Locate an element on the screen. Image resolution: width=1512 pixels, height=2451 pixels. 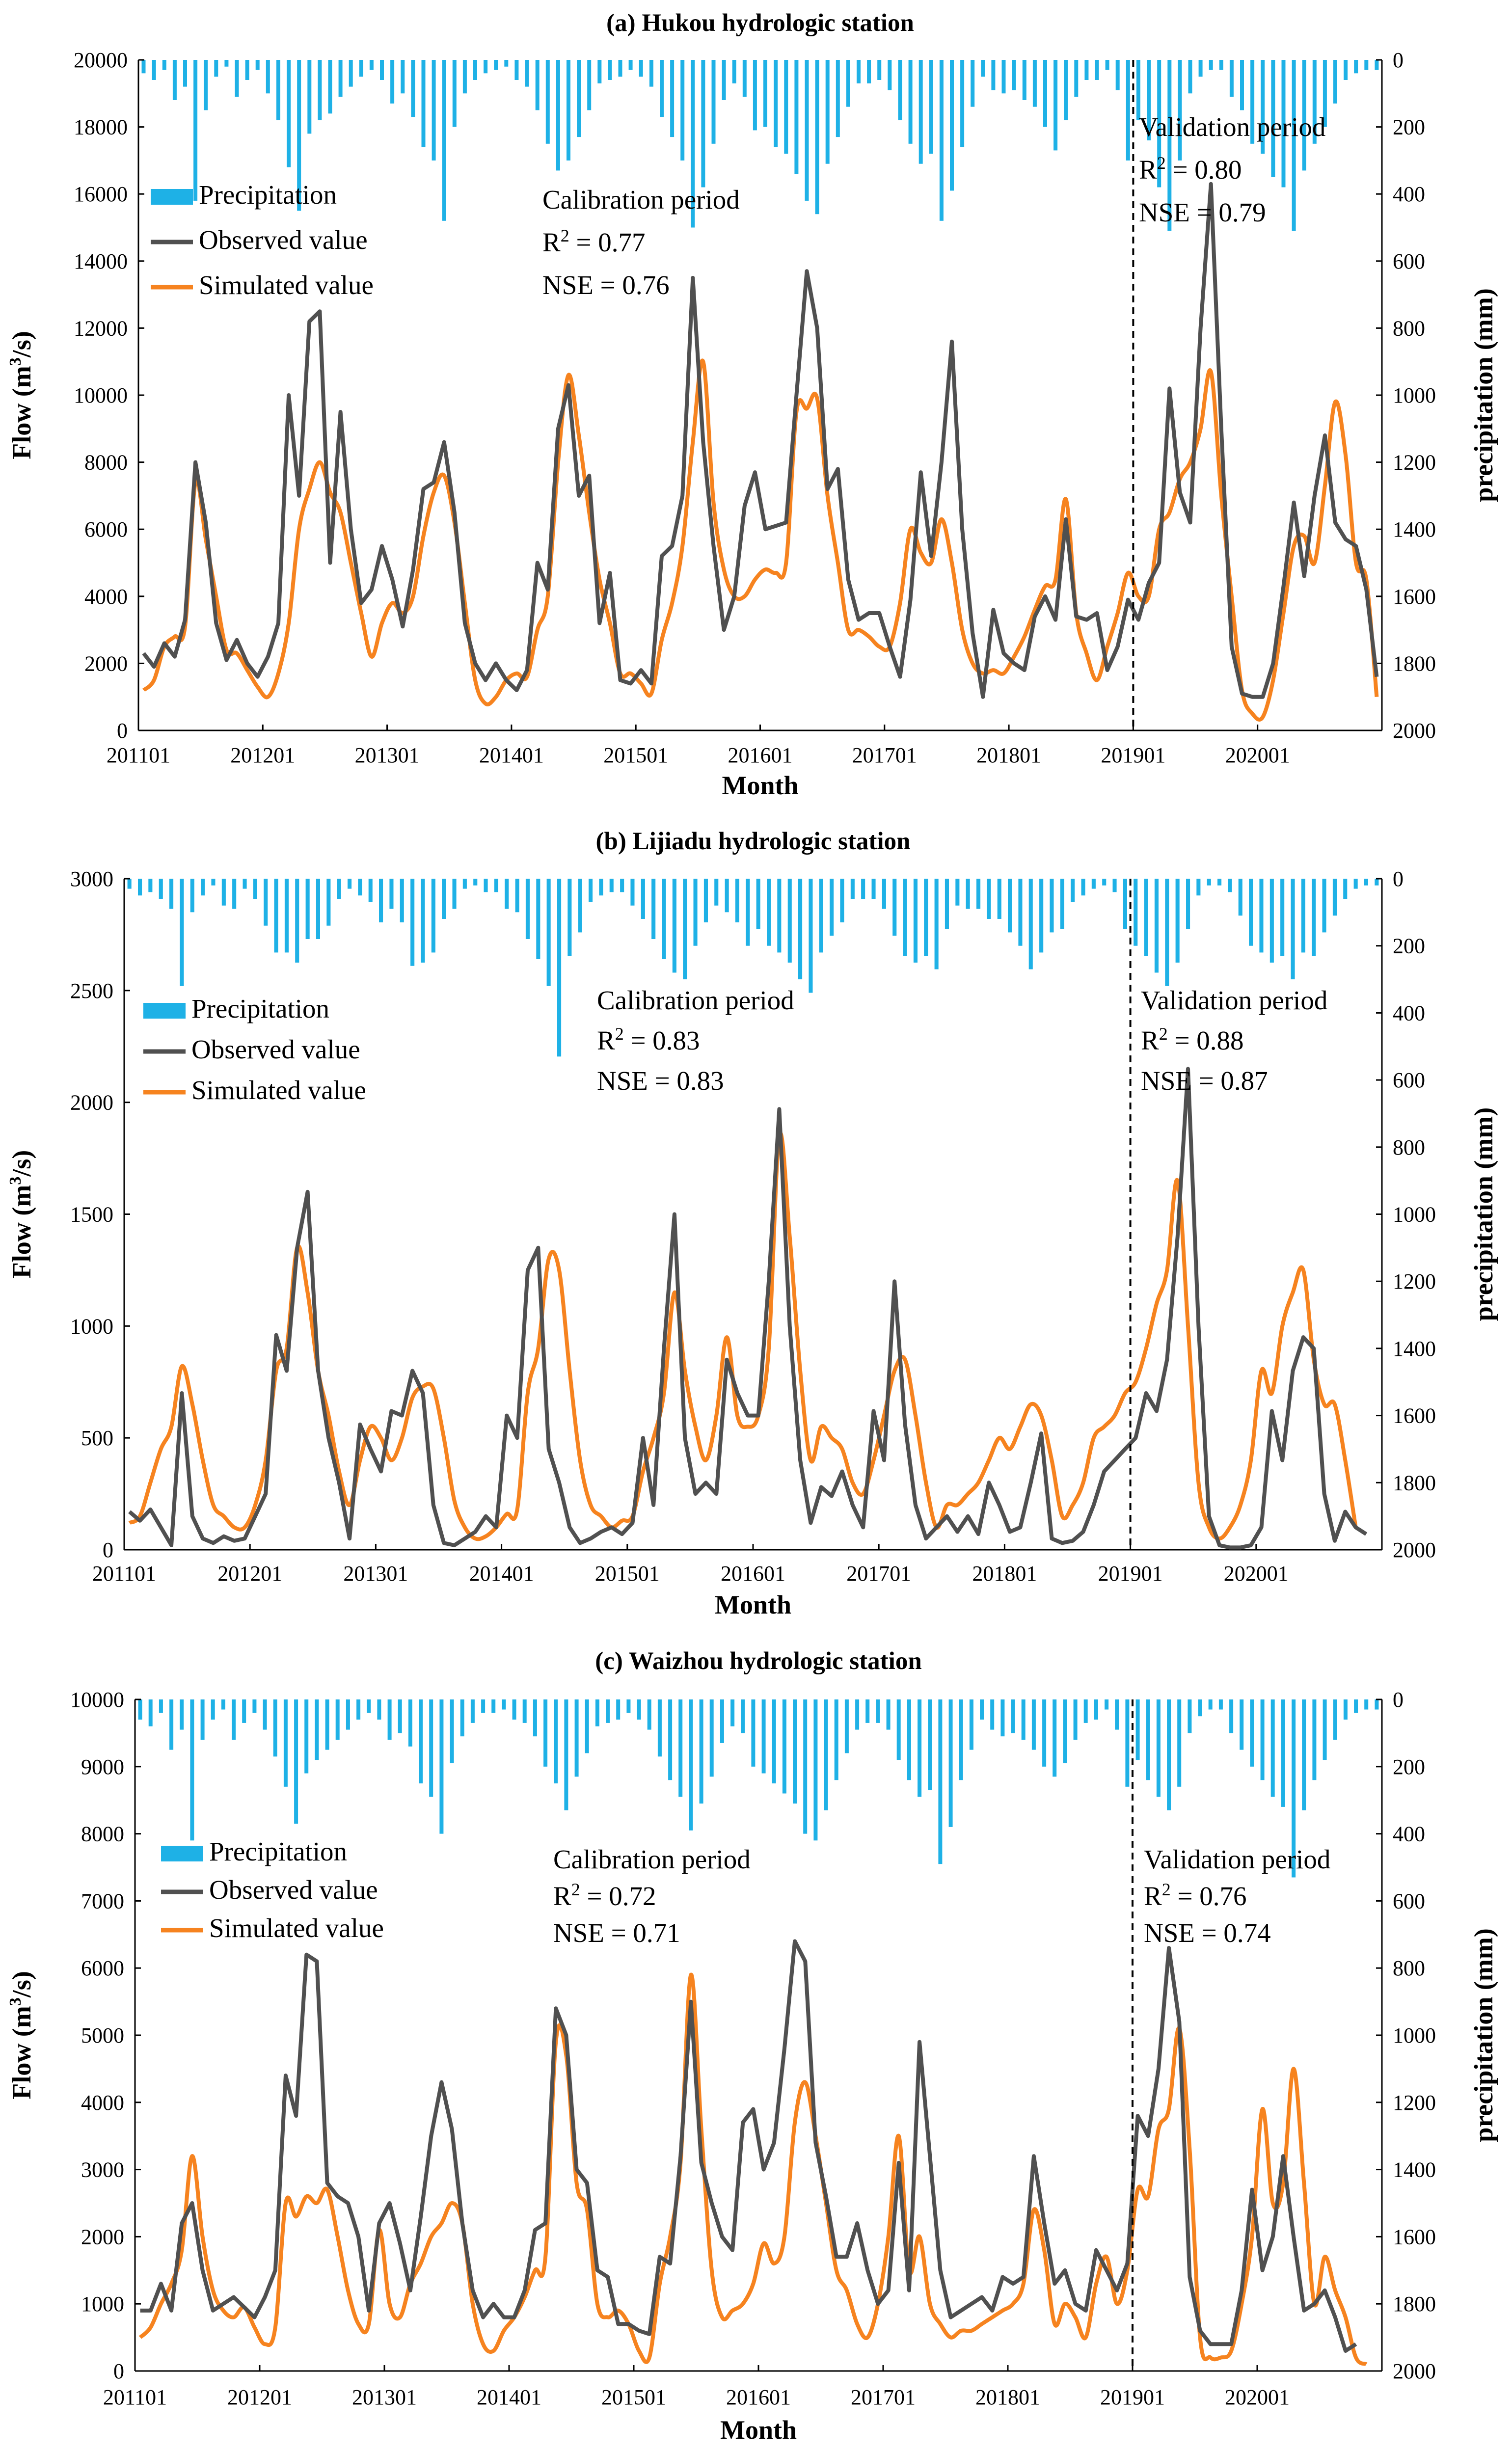
y-tick-label: 10000 is located at coordinates (101, 395).